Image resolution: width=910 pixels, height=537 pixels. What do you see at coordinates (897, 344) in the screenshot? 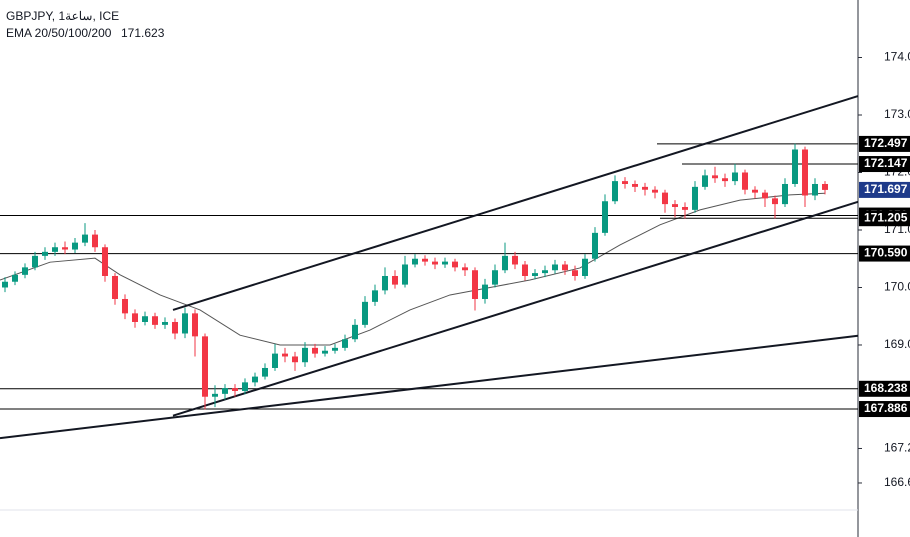
I see `y-tick-label: 169.000` at bounding box center [897, 344].